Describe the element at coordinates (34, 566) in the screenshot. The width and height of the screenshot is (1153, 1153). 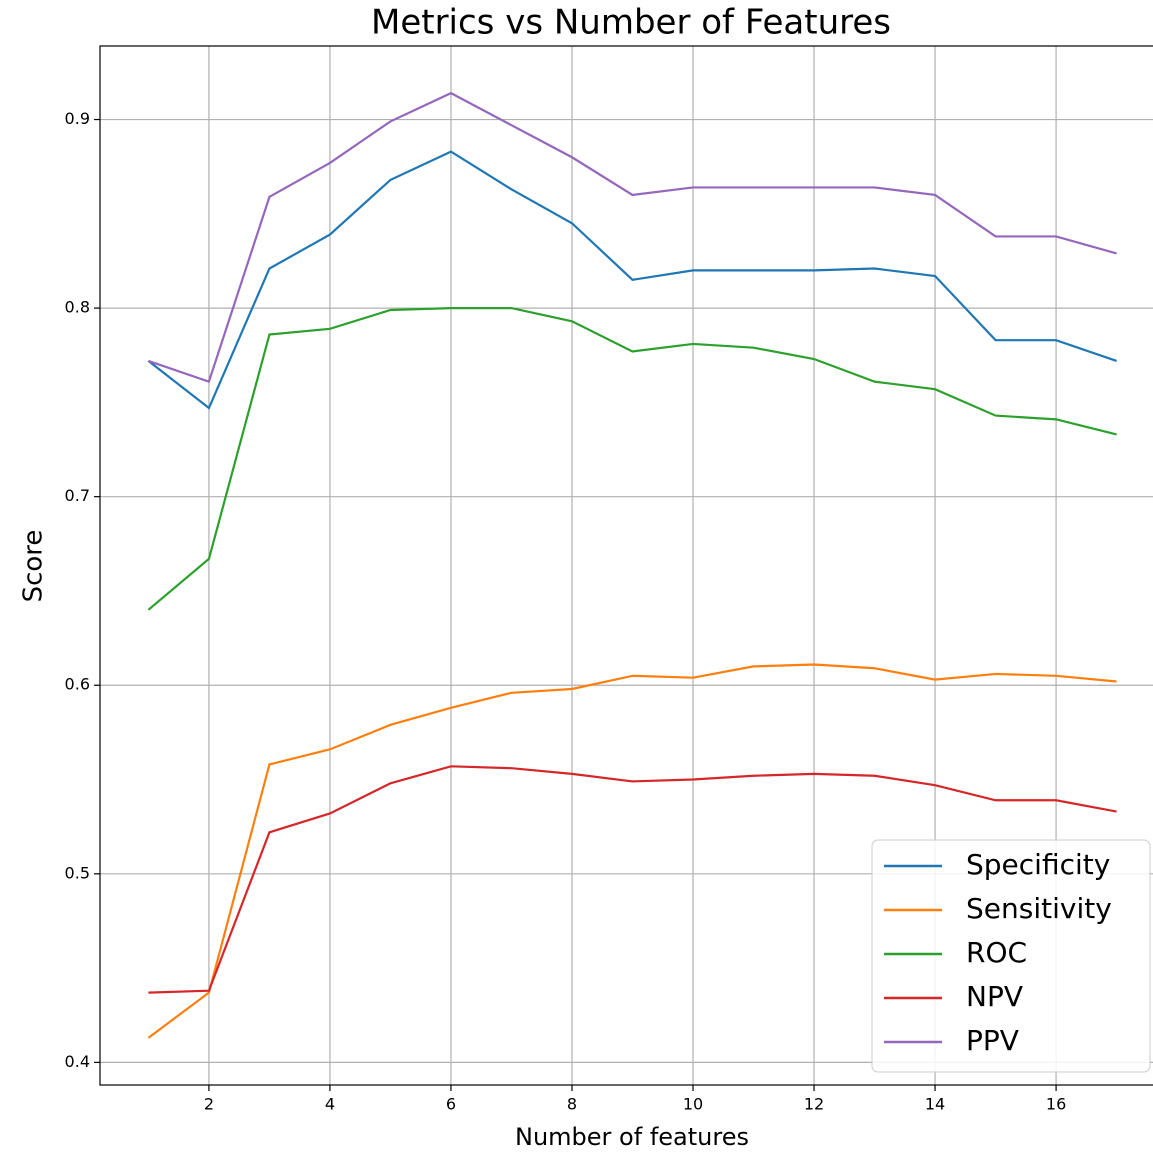
I see `y-axis-label: Score` at that location.